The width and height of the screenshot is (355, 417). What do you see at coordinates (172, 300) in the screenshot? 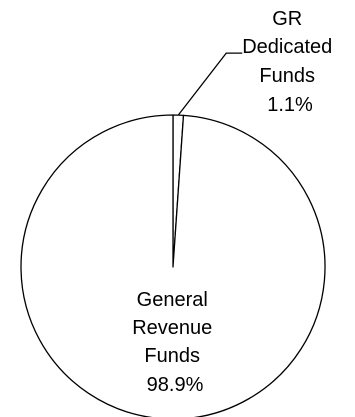
I see `slice-label-line: General` at bounding box center [172, 300].